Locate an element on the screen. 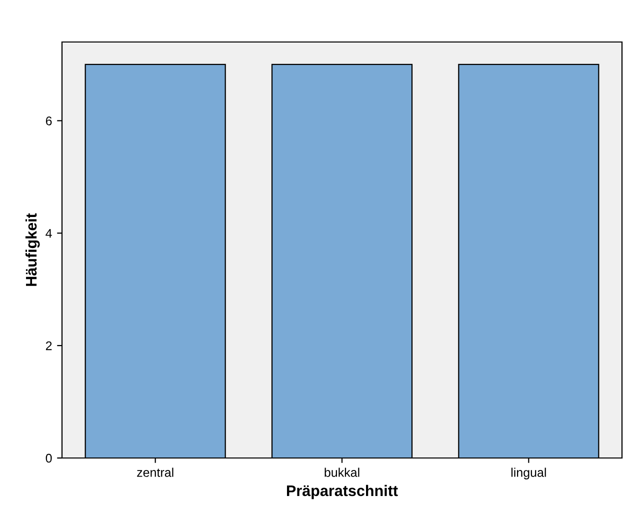  y-tick-label: 6 is located at coordinates (49, 121).